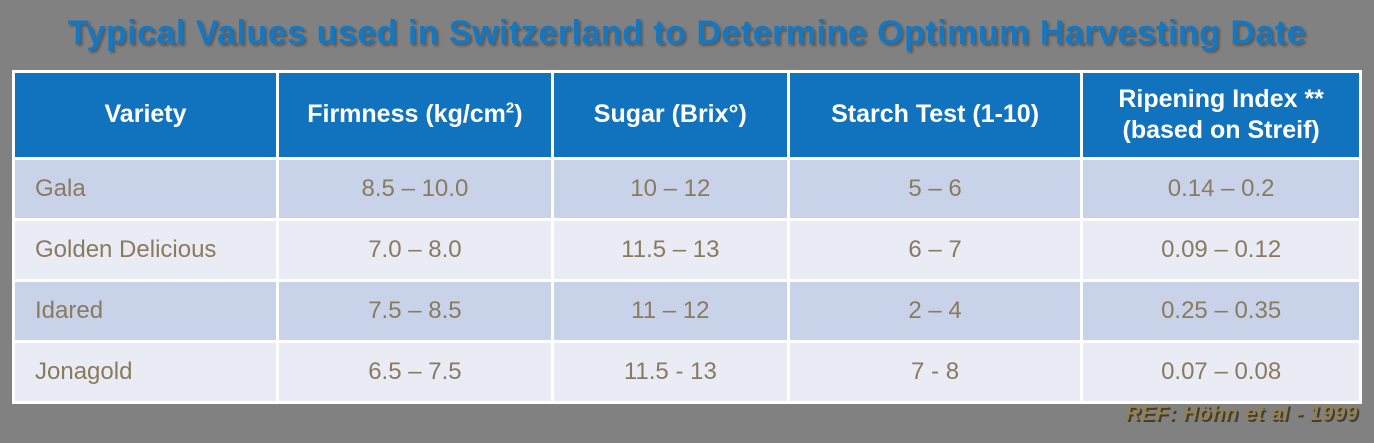 This screenshot has width=1374, height=443. What do you see at coordinates (510, 109) in the screenshot?
I see `column-header-firmness-superscript: 2` at bounding box center [510, 109].